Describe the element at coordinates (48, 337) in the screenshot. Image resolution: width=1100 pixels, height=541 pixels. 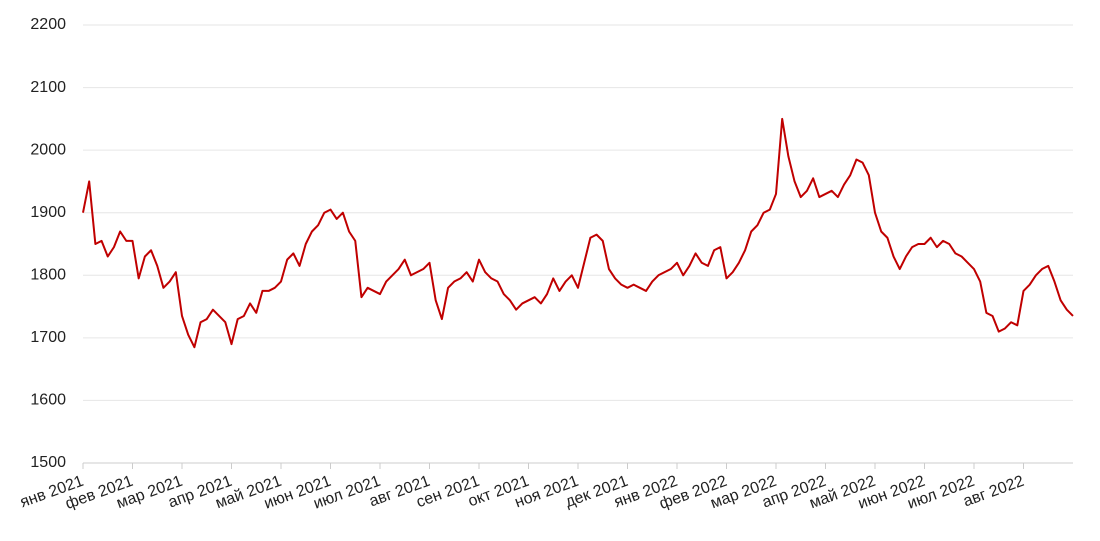
I see `y-tick-label: 1700` at that location.